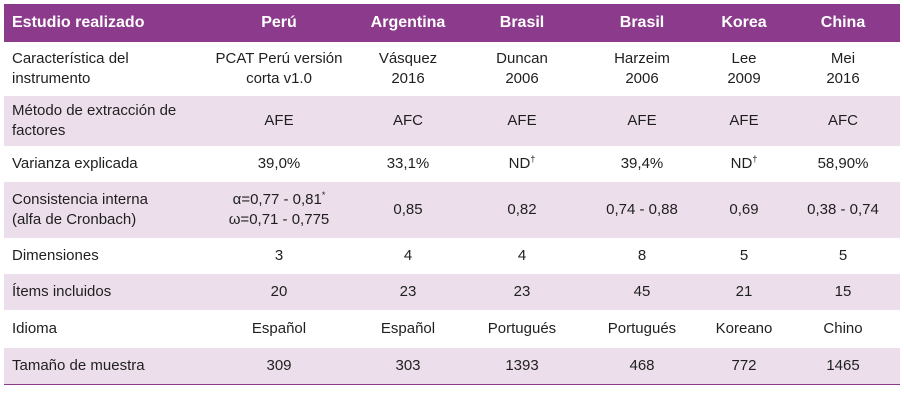 The width and height of the screenshot is (904, 409). What do you see at coordinates (843, 292) in the screenshot?
I see `cell-china: 15` at bounding box center [843, 292].